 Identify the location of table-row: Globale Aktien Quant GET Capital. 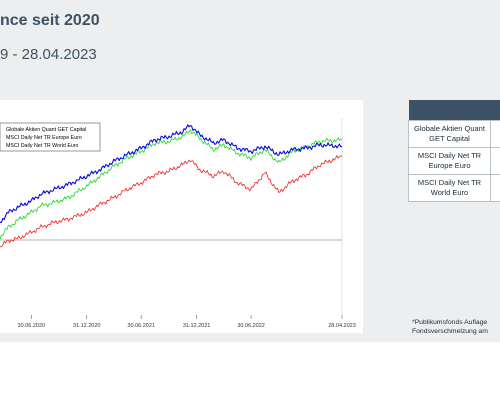
(454, 134).